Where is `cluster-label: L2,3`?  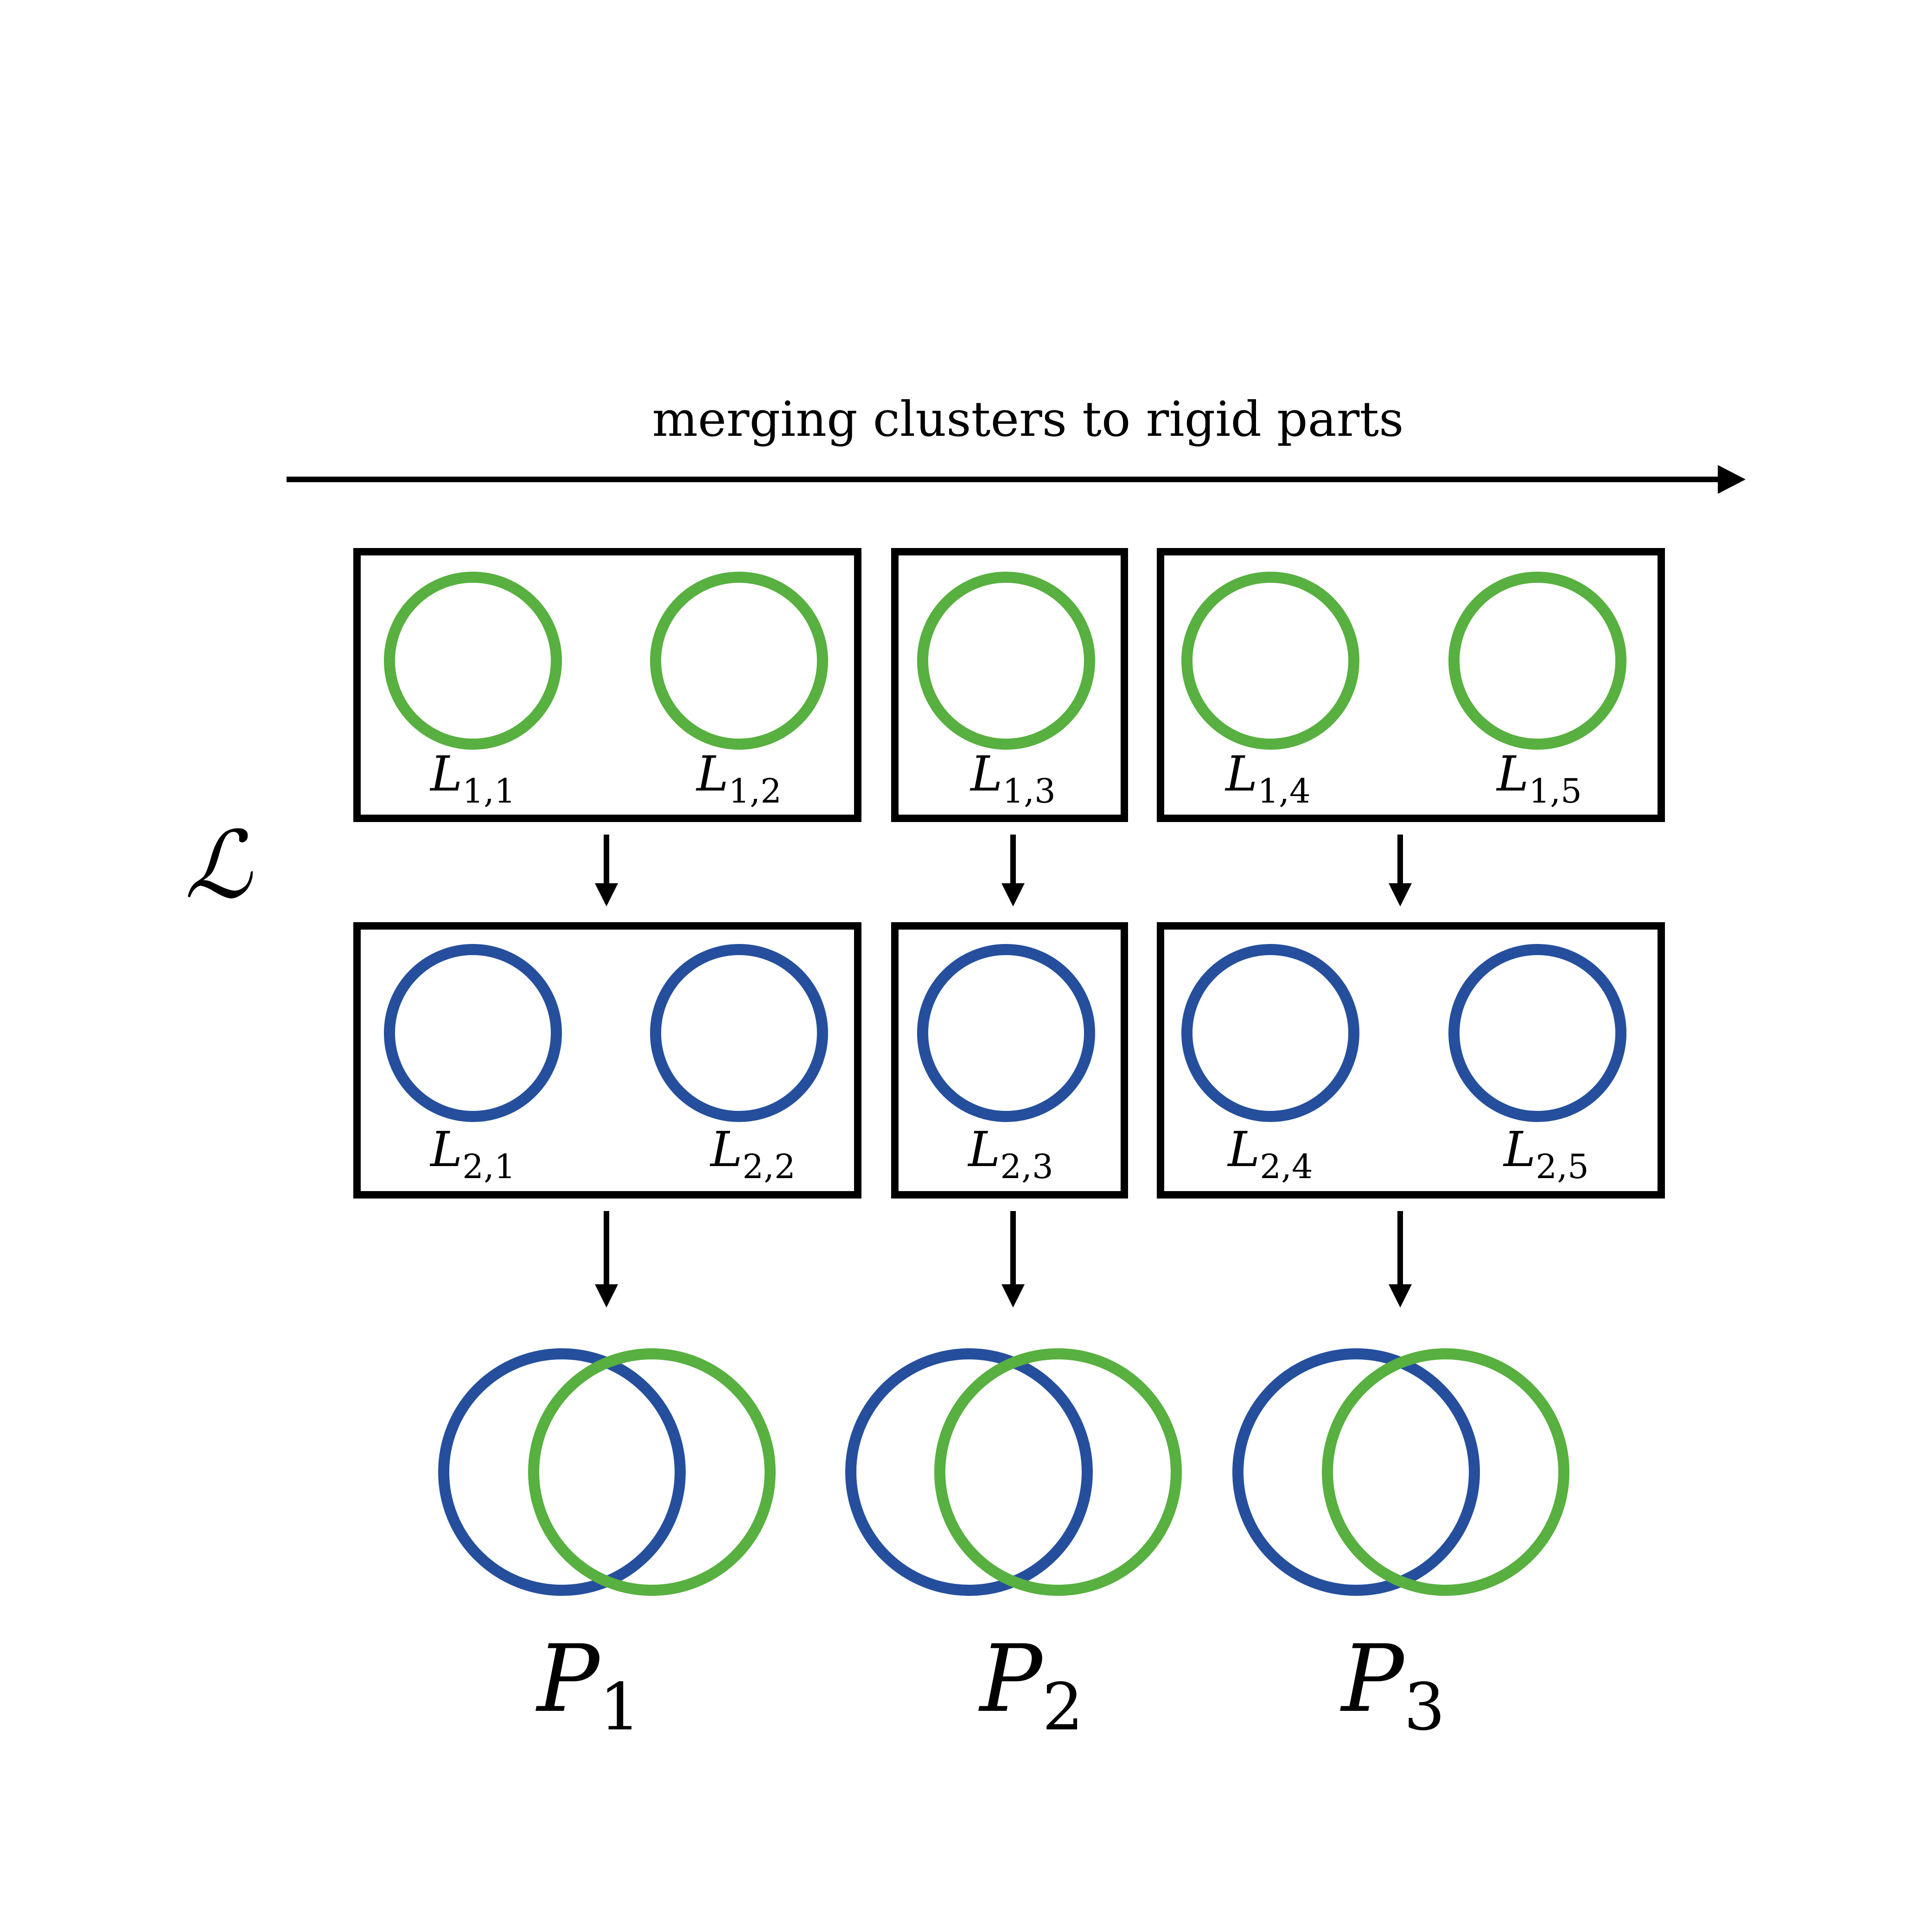 cluster-label: L2,3 is located at coordinates (1010, 1153).